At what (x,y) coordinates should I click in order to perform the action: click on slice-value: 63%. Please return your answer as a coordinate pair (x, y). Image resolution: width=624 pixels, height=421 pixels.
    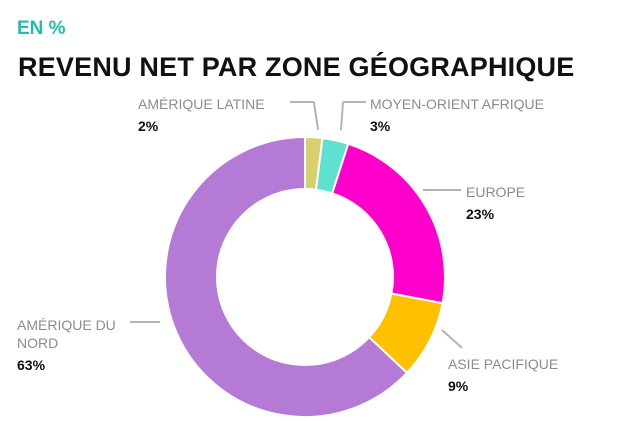
    Looking at the image, I should click on (31, 365).